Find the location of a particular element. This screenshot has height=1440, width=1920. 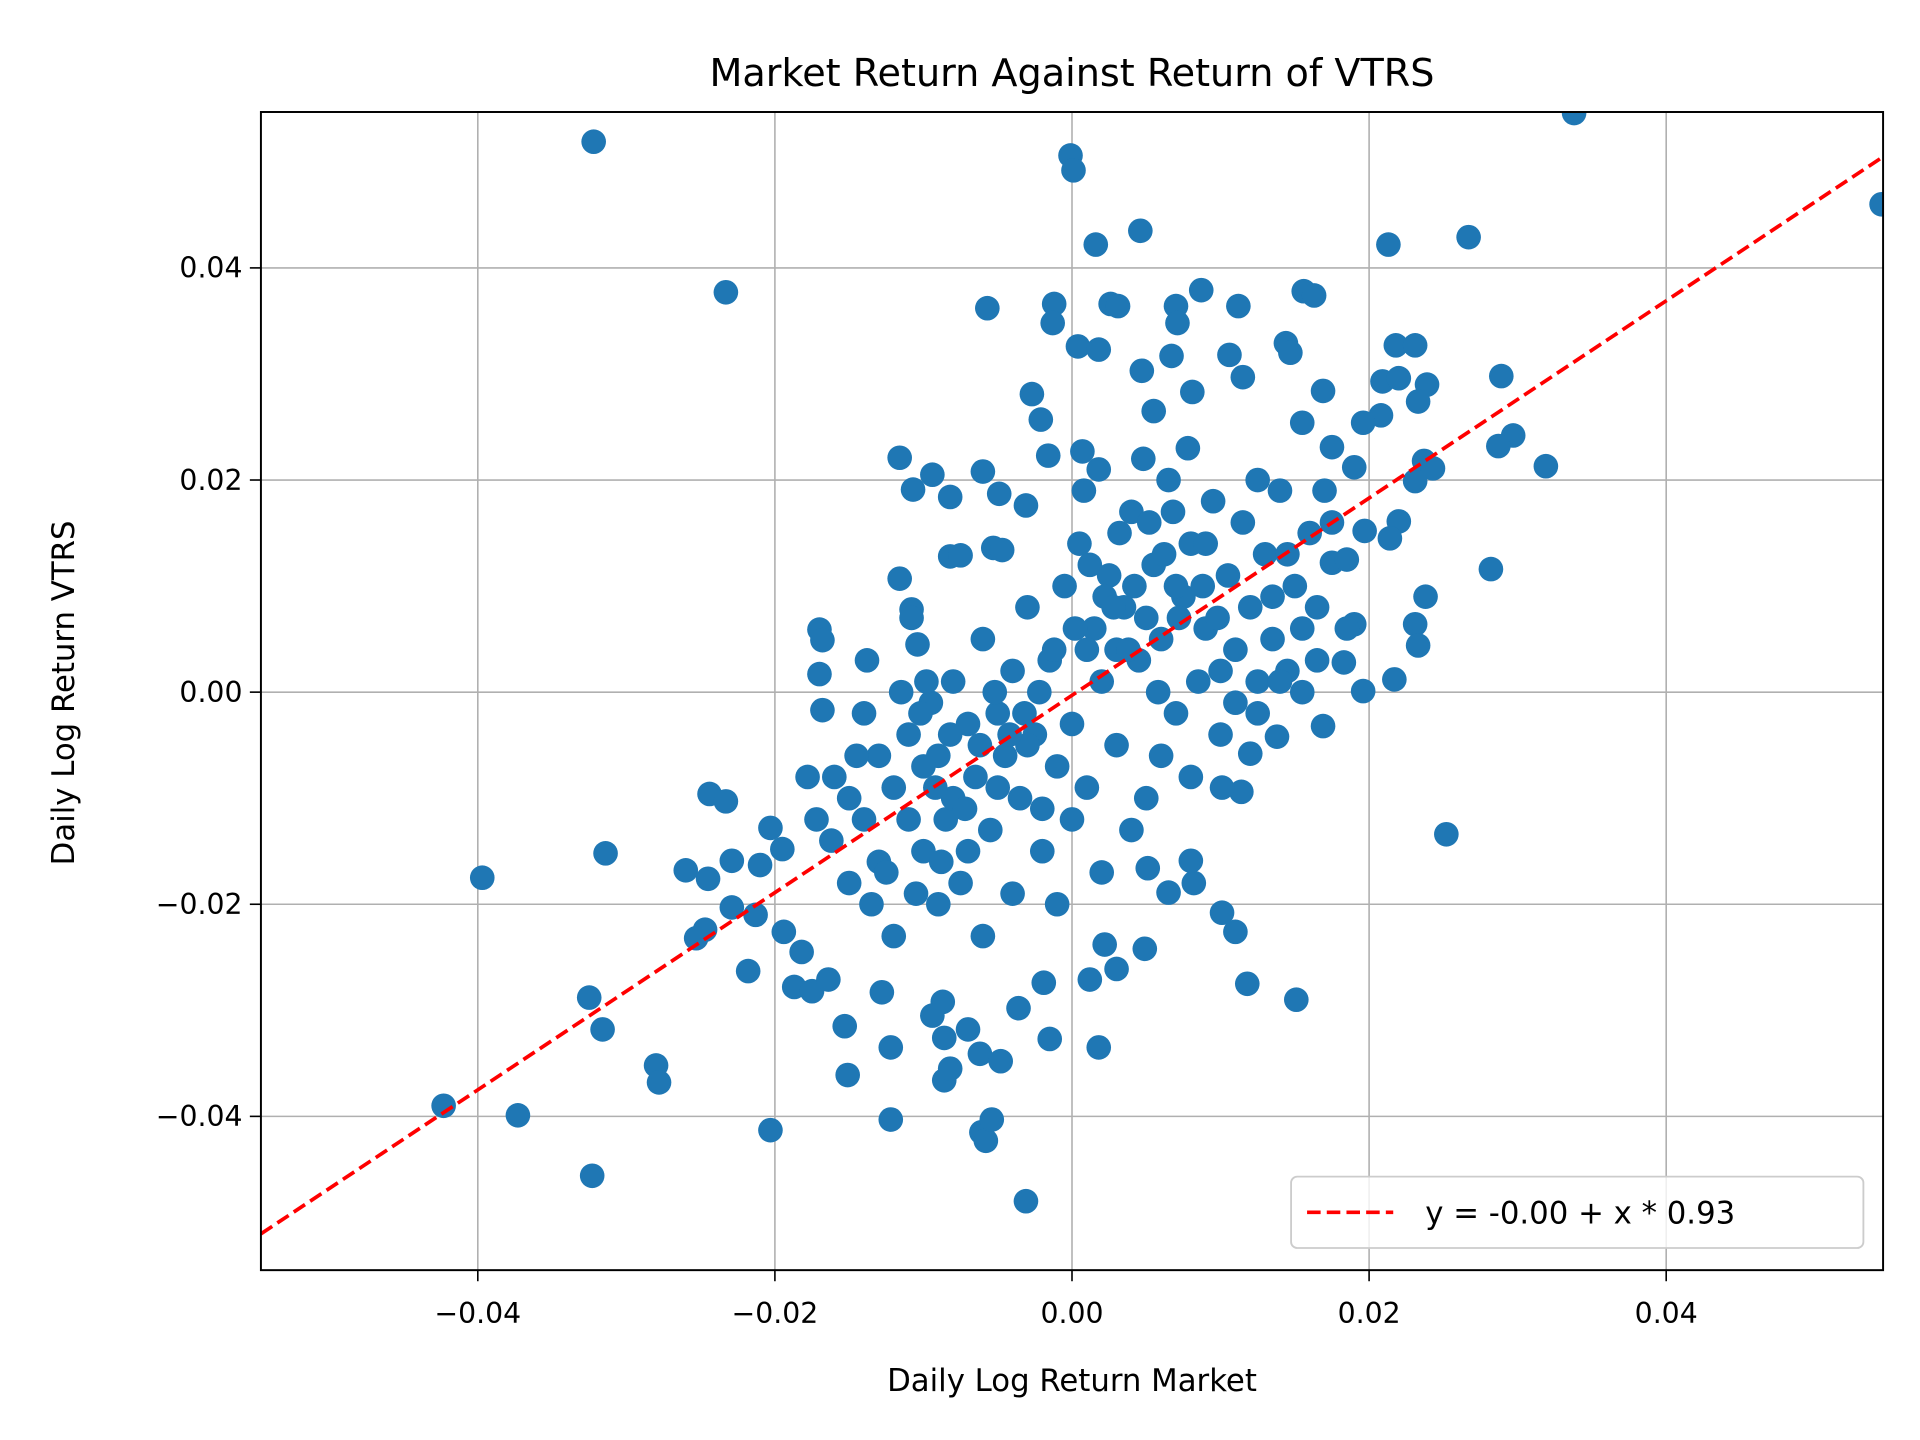

legend: y = -0.00 + x * 0.93 is located at coordinates (1577, 1212).